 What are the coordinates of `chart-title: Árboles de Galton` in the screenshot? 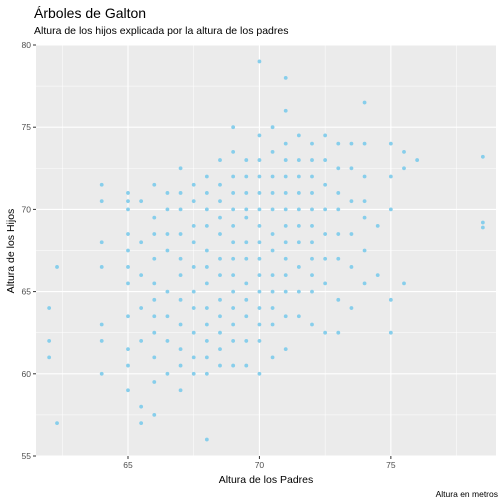 It's located at (90, 13).